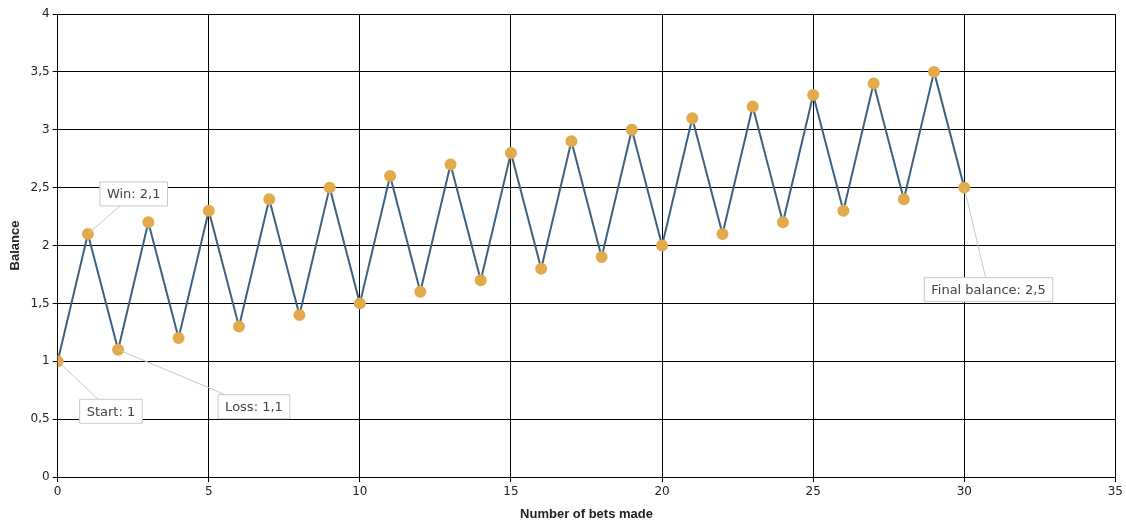  Describe the element at coordinates (40, 71) in the screenshot. I see `y-tick-label: 3,5` at that location.